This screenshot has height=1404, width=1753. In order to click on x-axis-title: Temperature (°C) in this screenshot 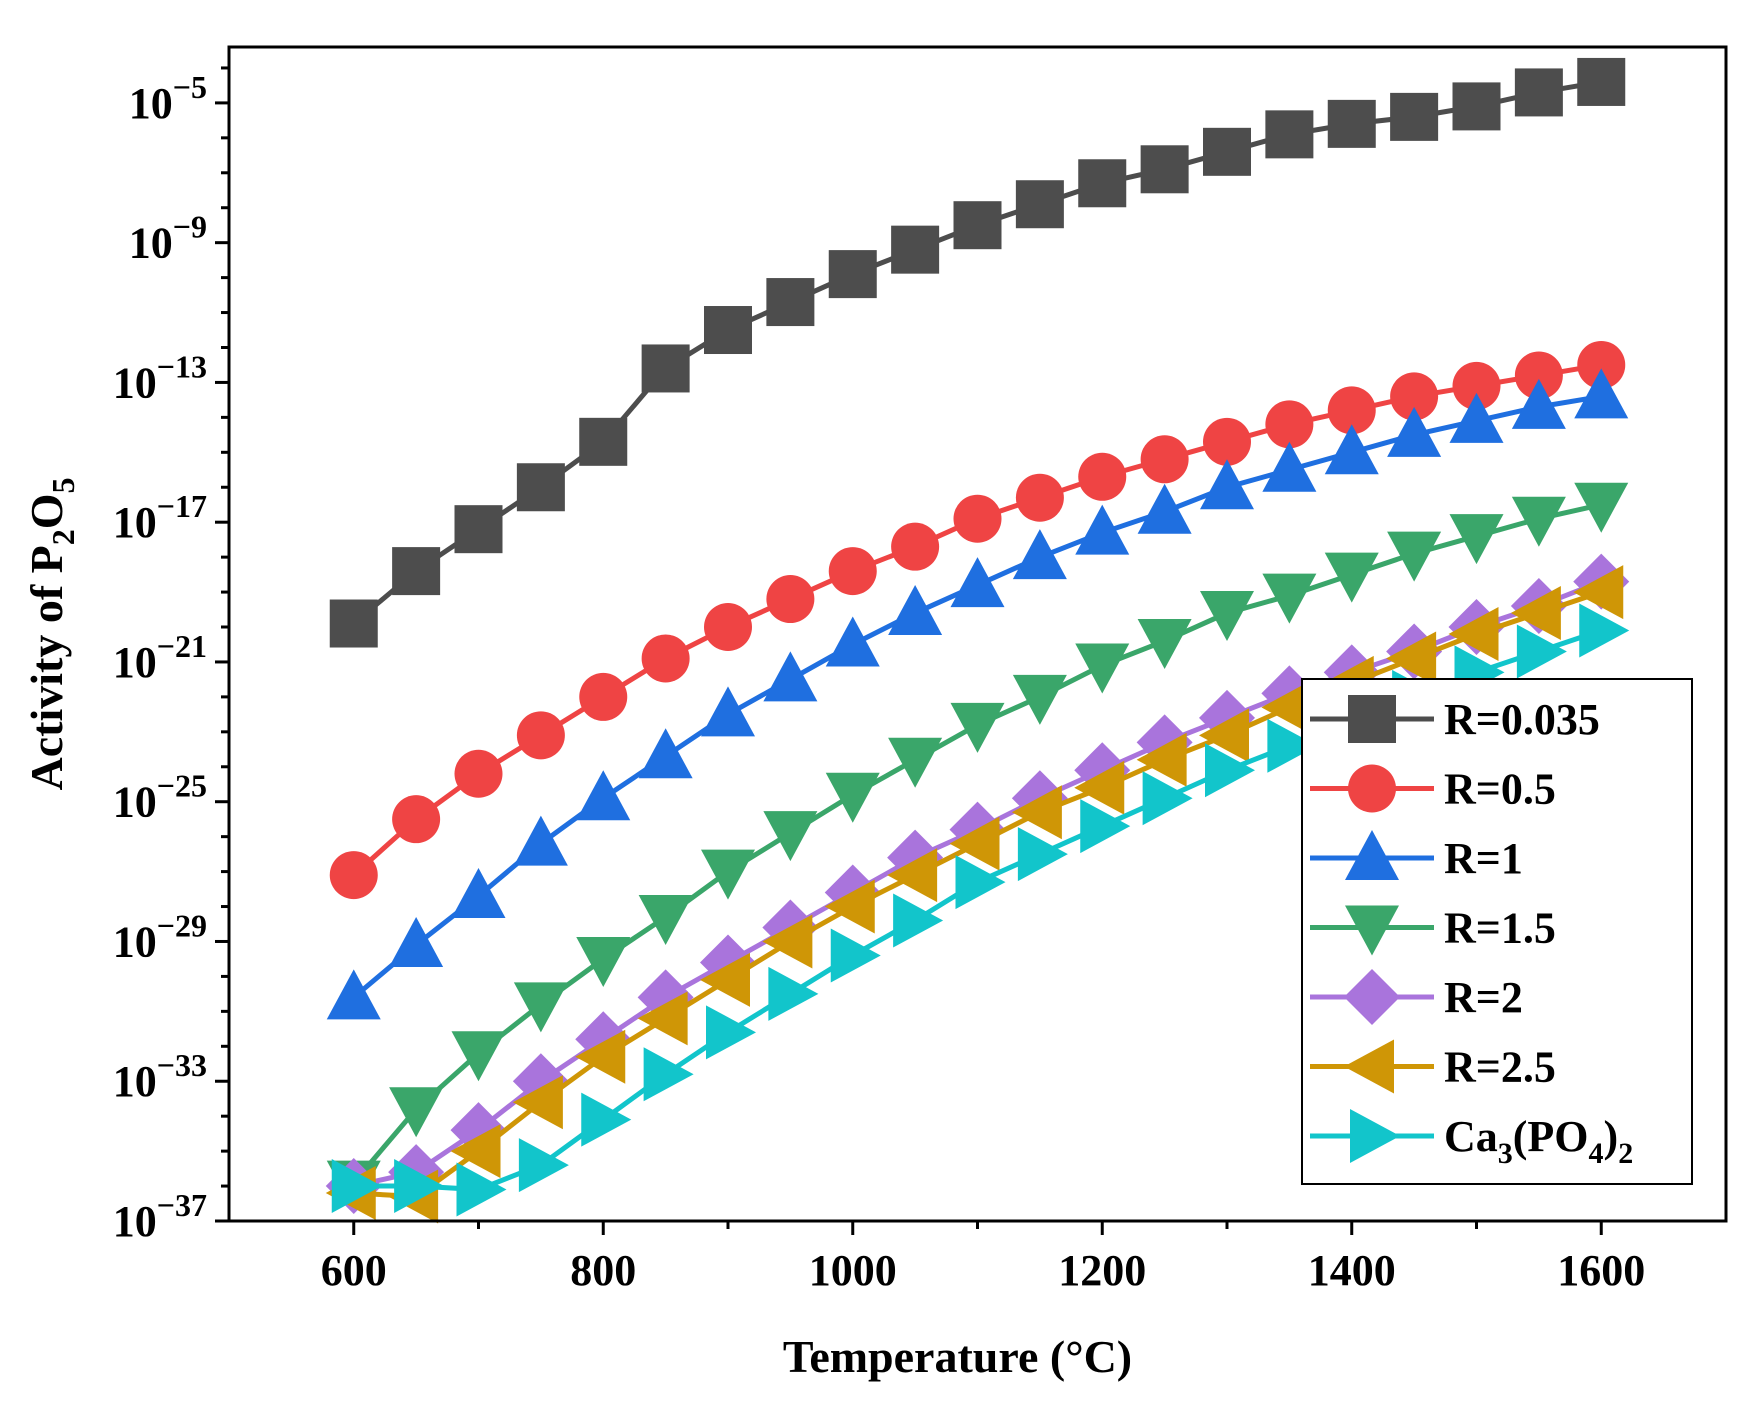, I will do `click(957, 1356)`.